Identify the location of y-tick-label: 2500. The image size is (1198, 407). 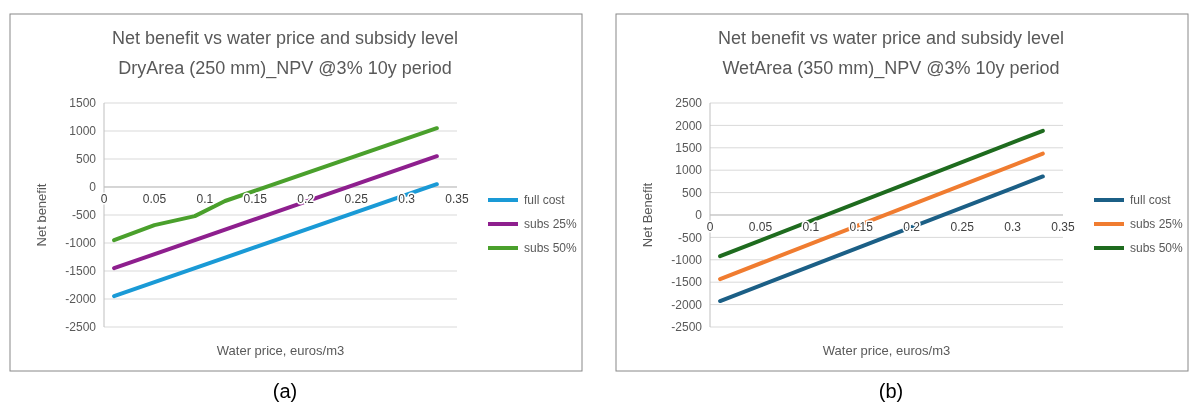
(689, 103).